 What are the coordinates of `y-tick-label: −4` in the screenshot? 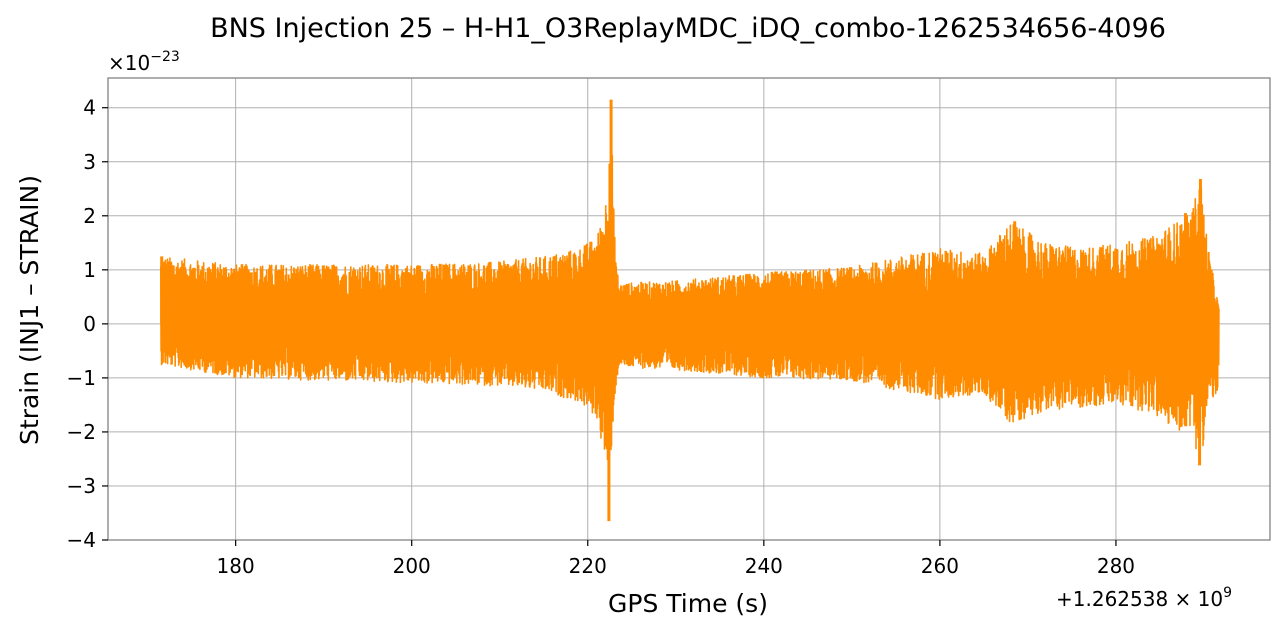 It's located at (81, 540).